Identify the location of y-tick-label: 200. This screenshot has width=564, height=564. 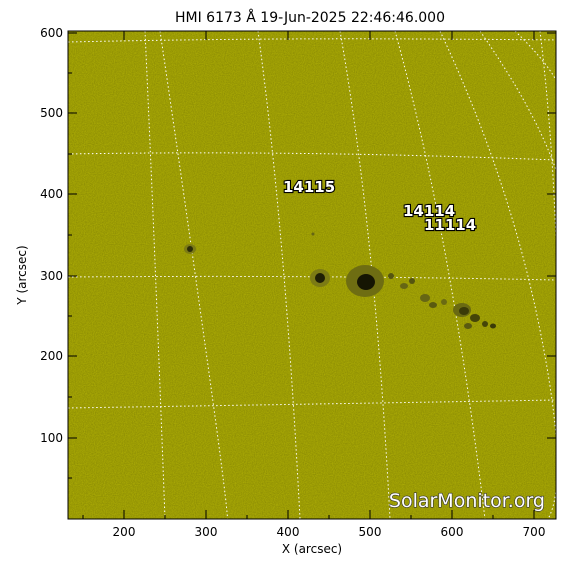
(51, 356).